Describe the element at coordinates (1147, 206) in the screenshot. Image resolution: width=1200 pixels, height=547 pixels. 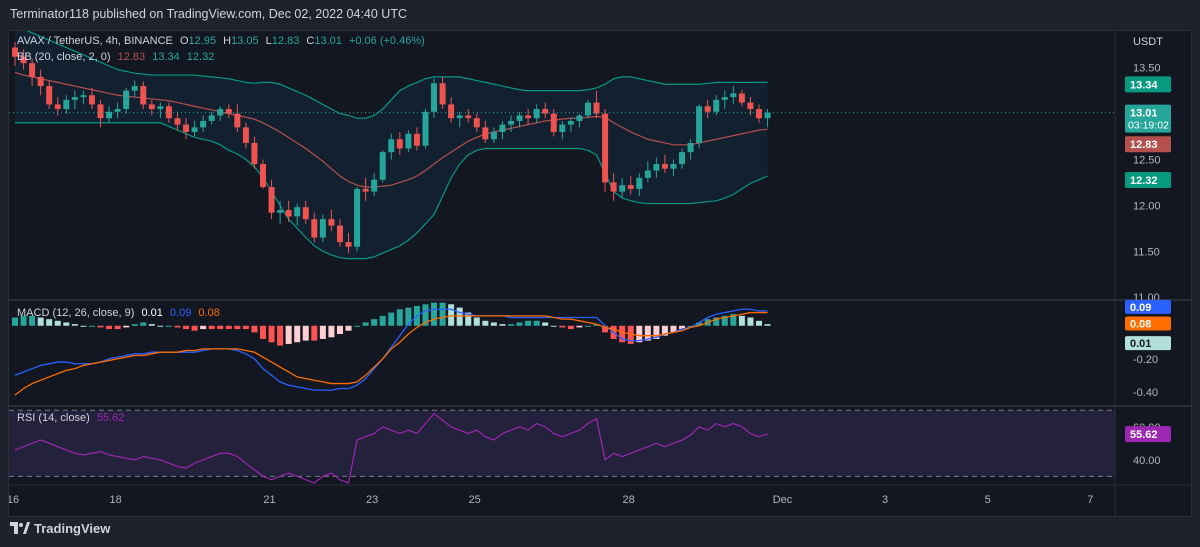
I see `price-tick-label: 12.00` at that location.